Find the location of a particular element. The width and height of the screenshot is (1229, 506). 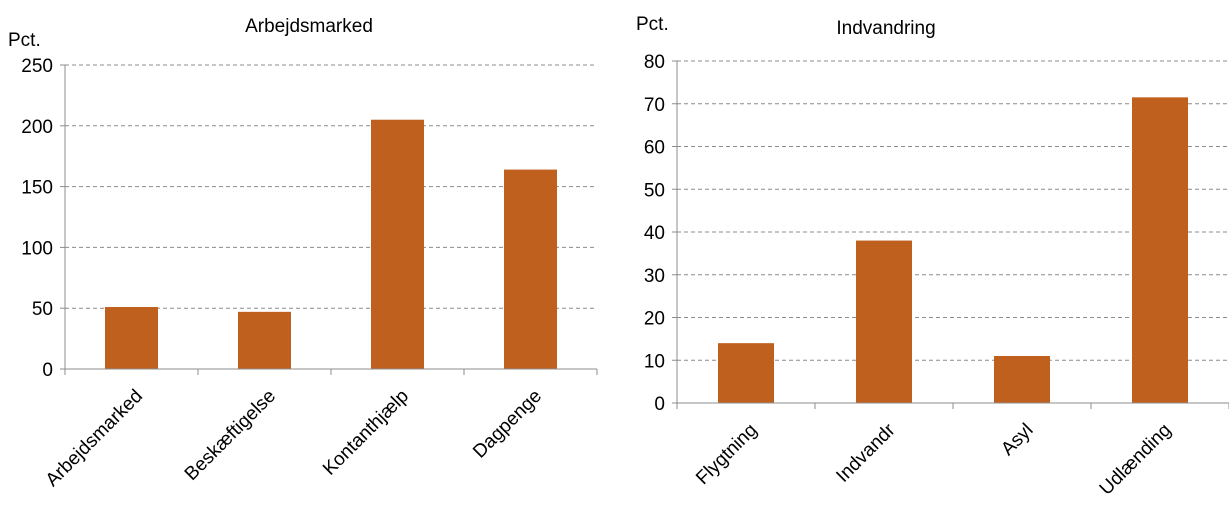

y-tick-label: 40 is located at coordinates (654, 233).